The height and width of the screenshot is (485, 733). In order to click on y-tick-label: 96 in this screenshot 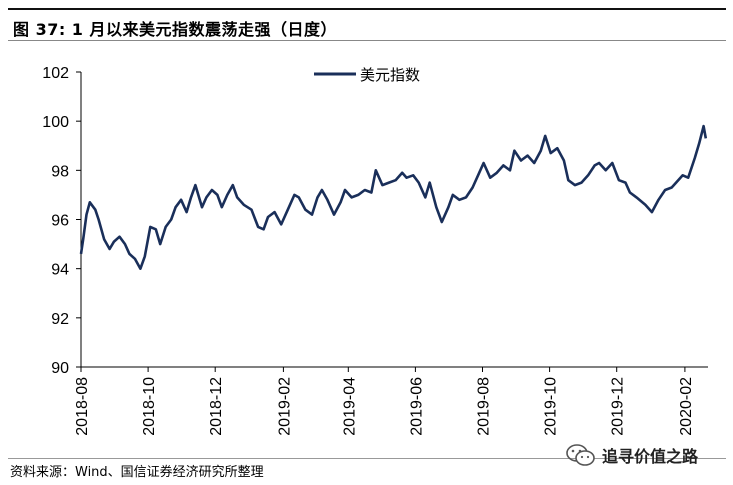, I will do `click(60, 221)`.